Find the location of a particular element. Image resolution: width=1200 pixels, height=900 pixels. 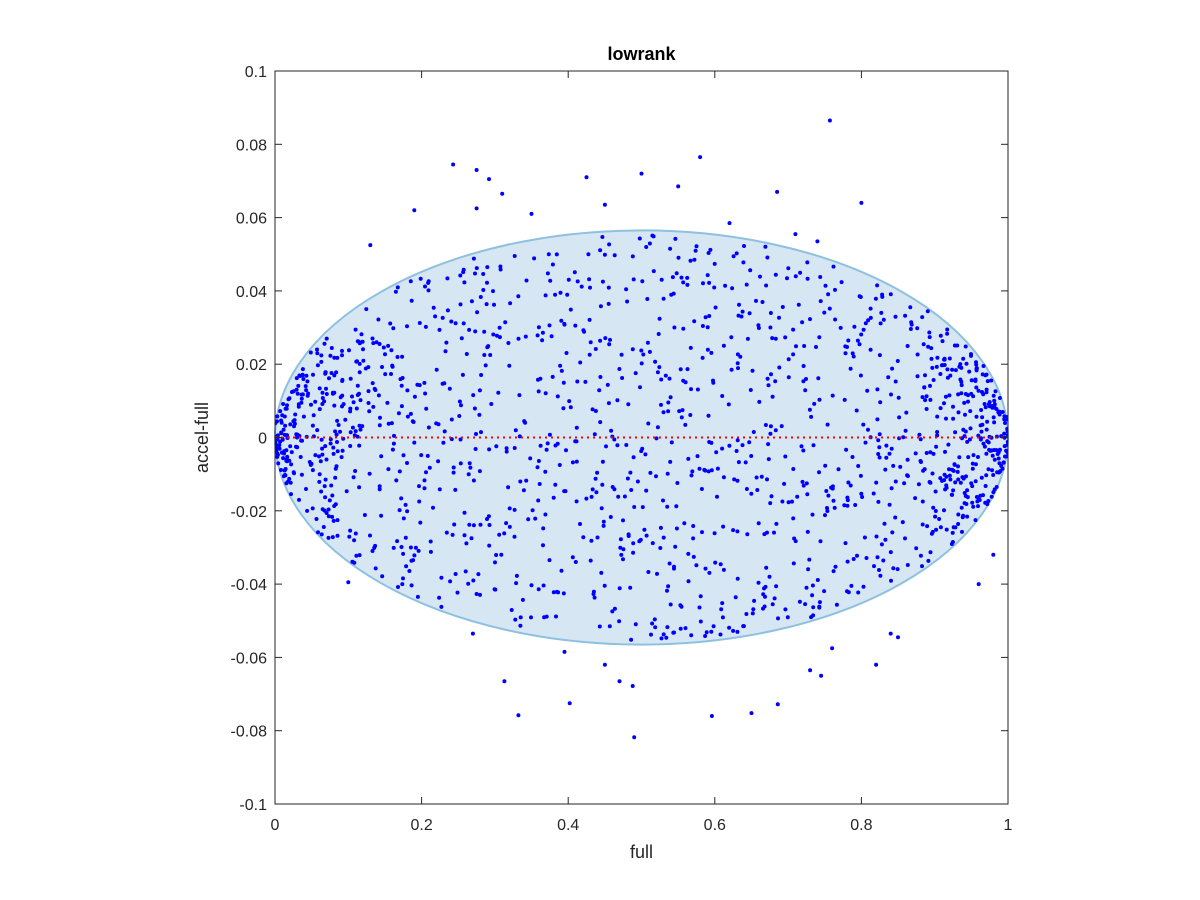

y-tick-label: 0 is located at coordinates (262, 439).